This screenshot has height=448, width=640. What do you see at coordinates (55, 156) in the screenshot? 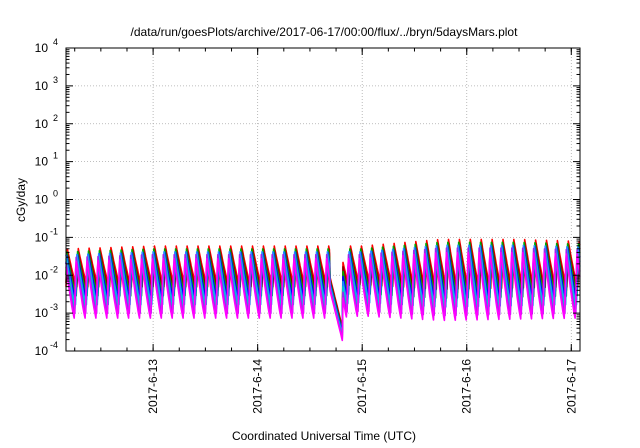
I see `y-tick-exponent: 1` at bounding box center [55, 156].